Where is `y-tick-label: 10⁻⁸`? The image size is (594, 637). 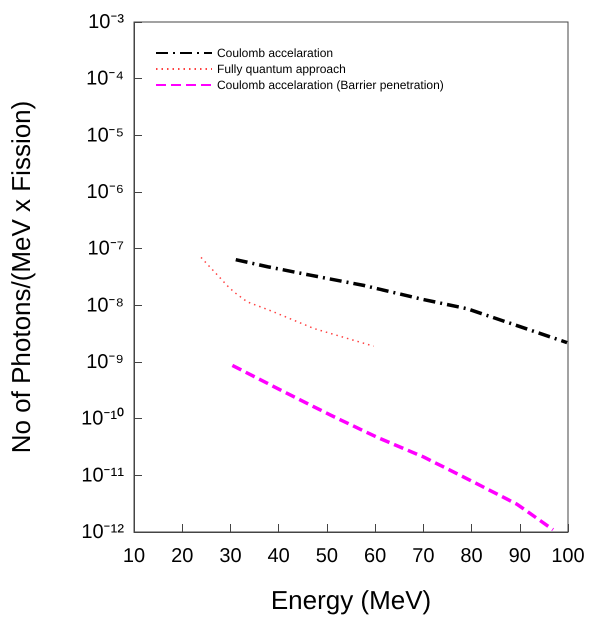 y-tick-label: 10⁻⁸ is located at coordinates (105, 305).